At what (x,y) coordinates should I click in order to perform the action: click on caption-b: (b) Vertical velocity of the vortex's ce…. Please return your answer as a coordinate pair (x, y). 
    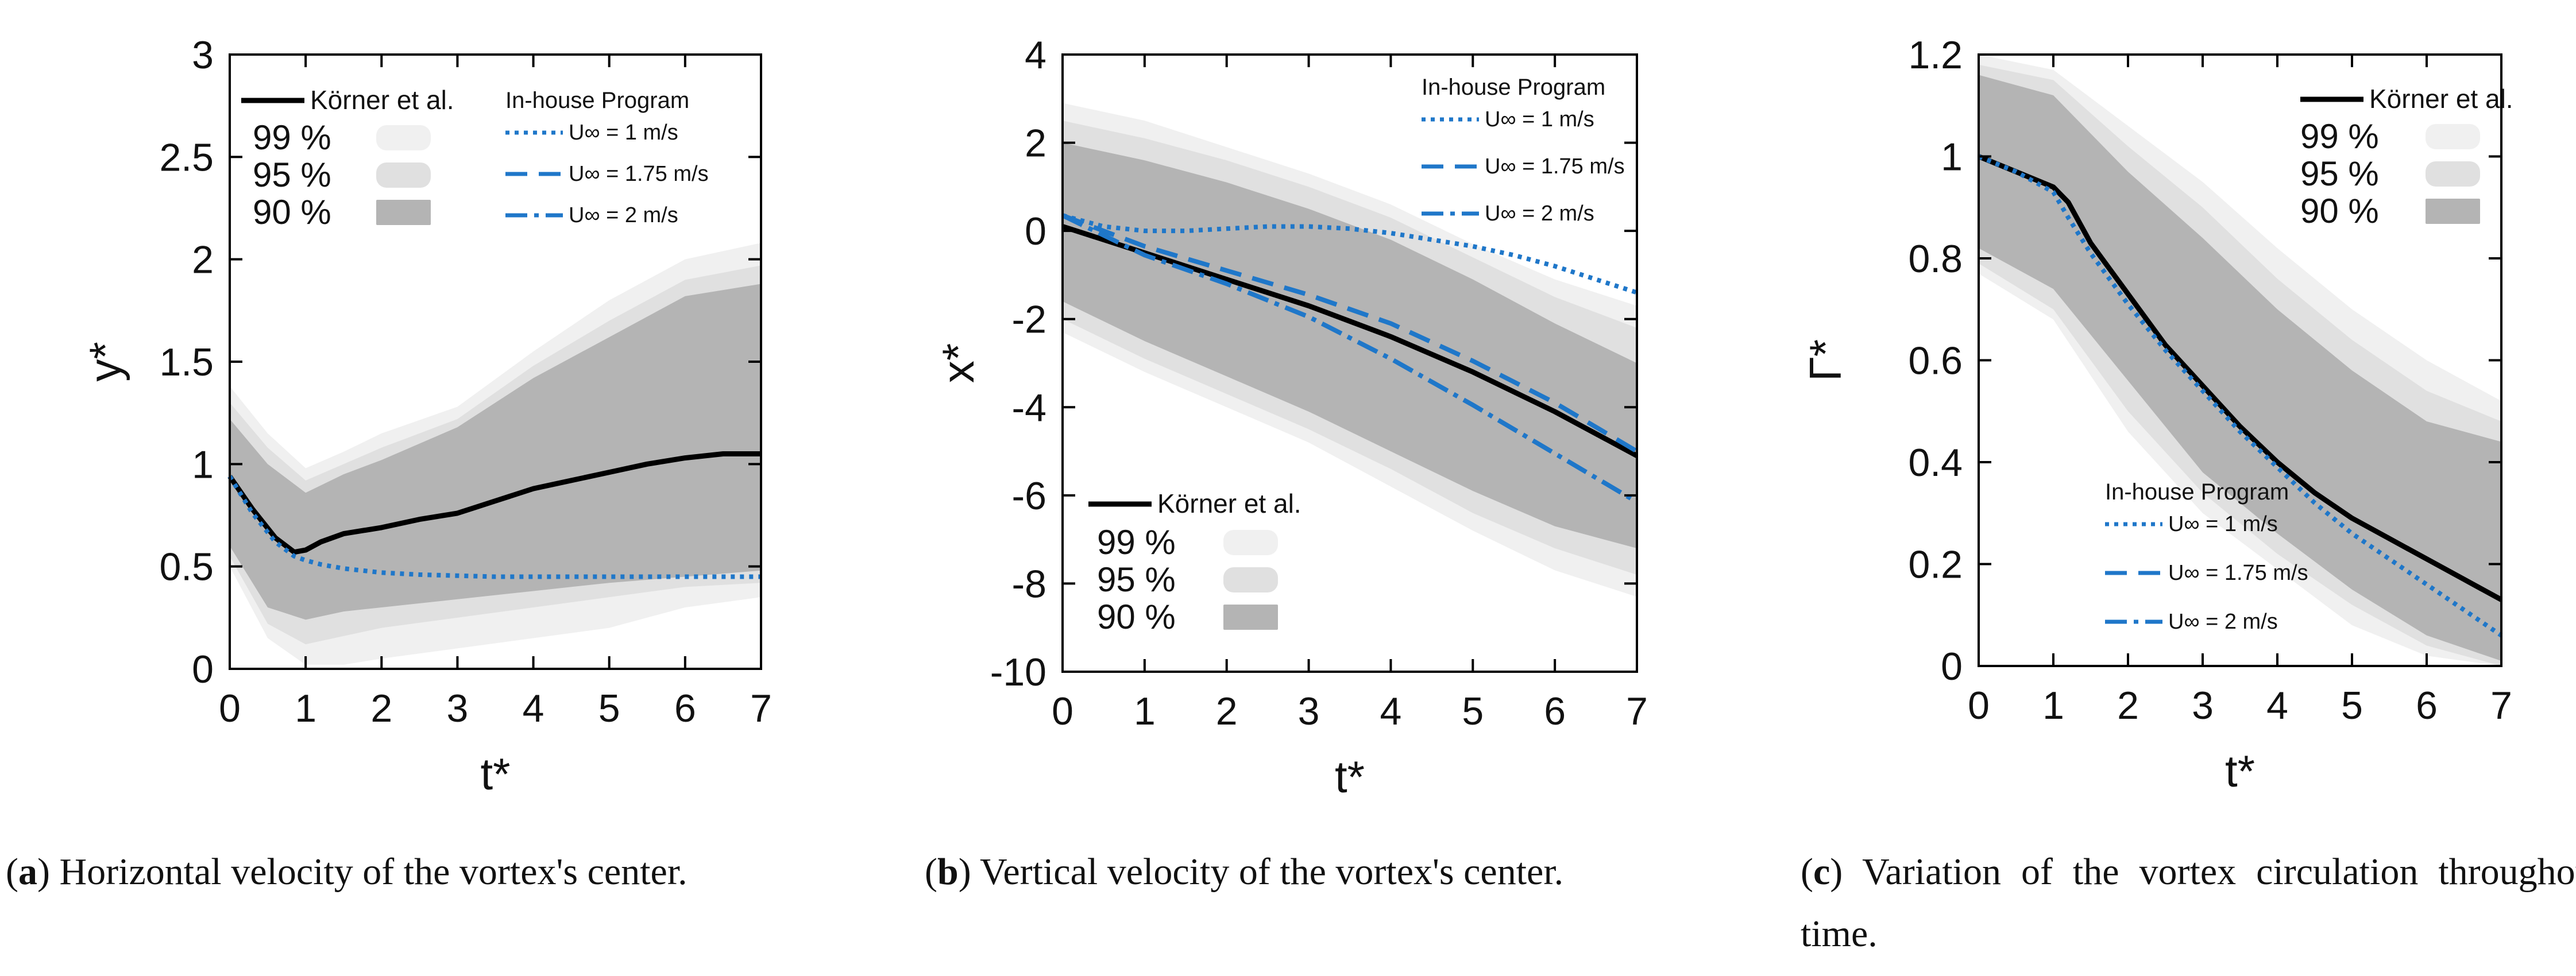
    Looking at the image, I should click on (1244, 872).